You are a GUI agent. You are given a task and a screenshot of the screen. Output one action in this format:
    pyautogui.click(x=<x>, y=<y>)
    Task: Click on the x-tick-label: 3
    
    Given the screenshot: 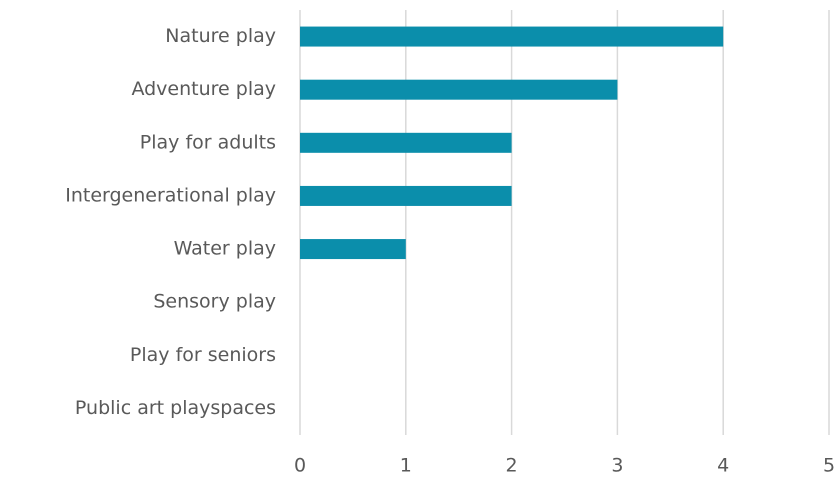 What is the action you would take?
    pyautogui.click(x=617, y=465)
    